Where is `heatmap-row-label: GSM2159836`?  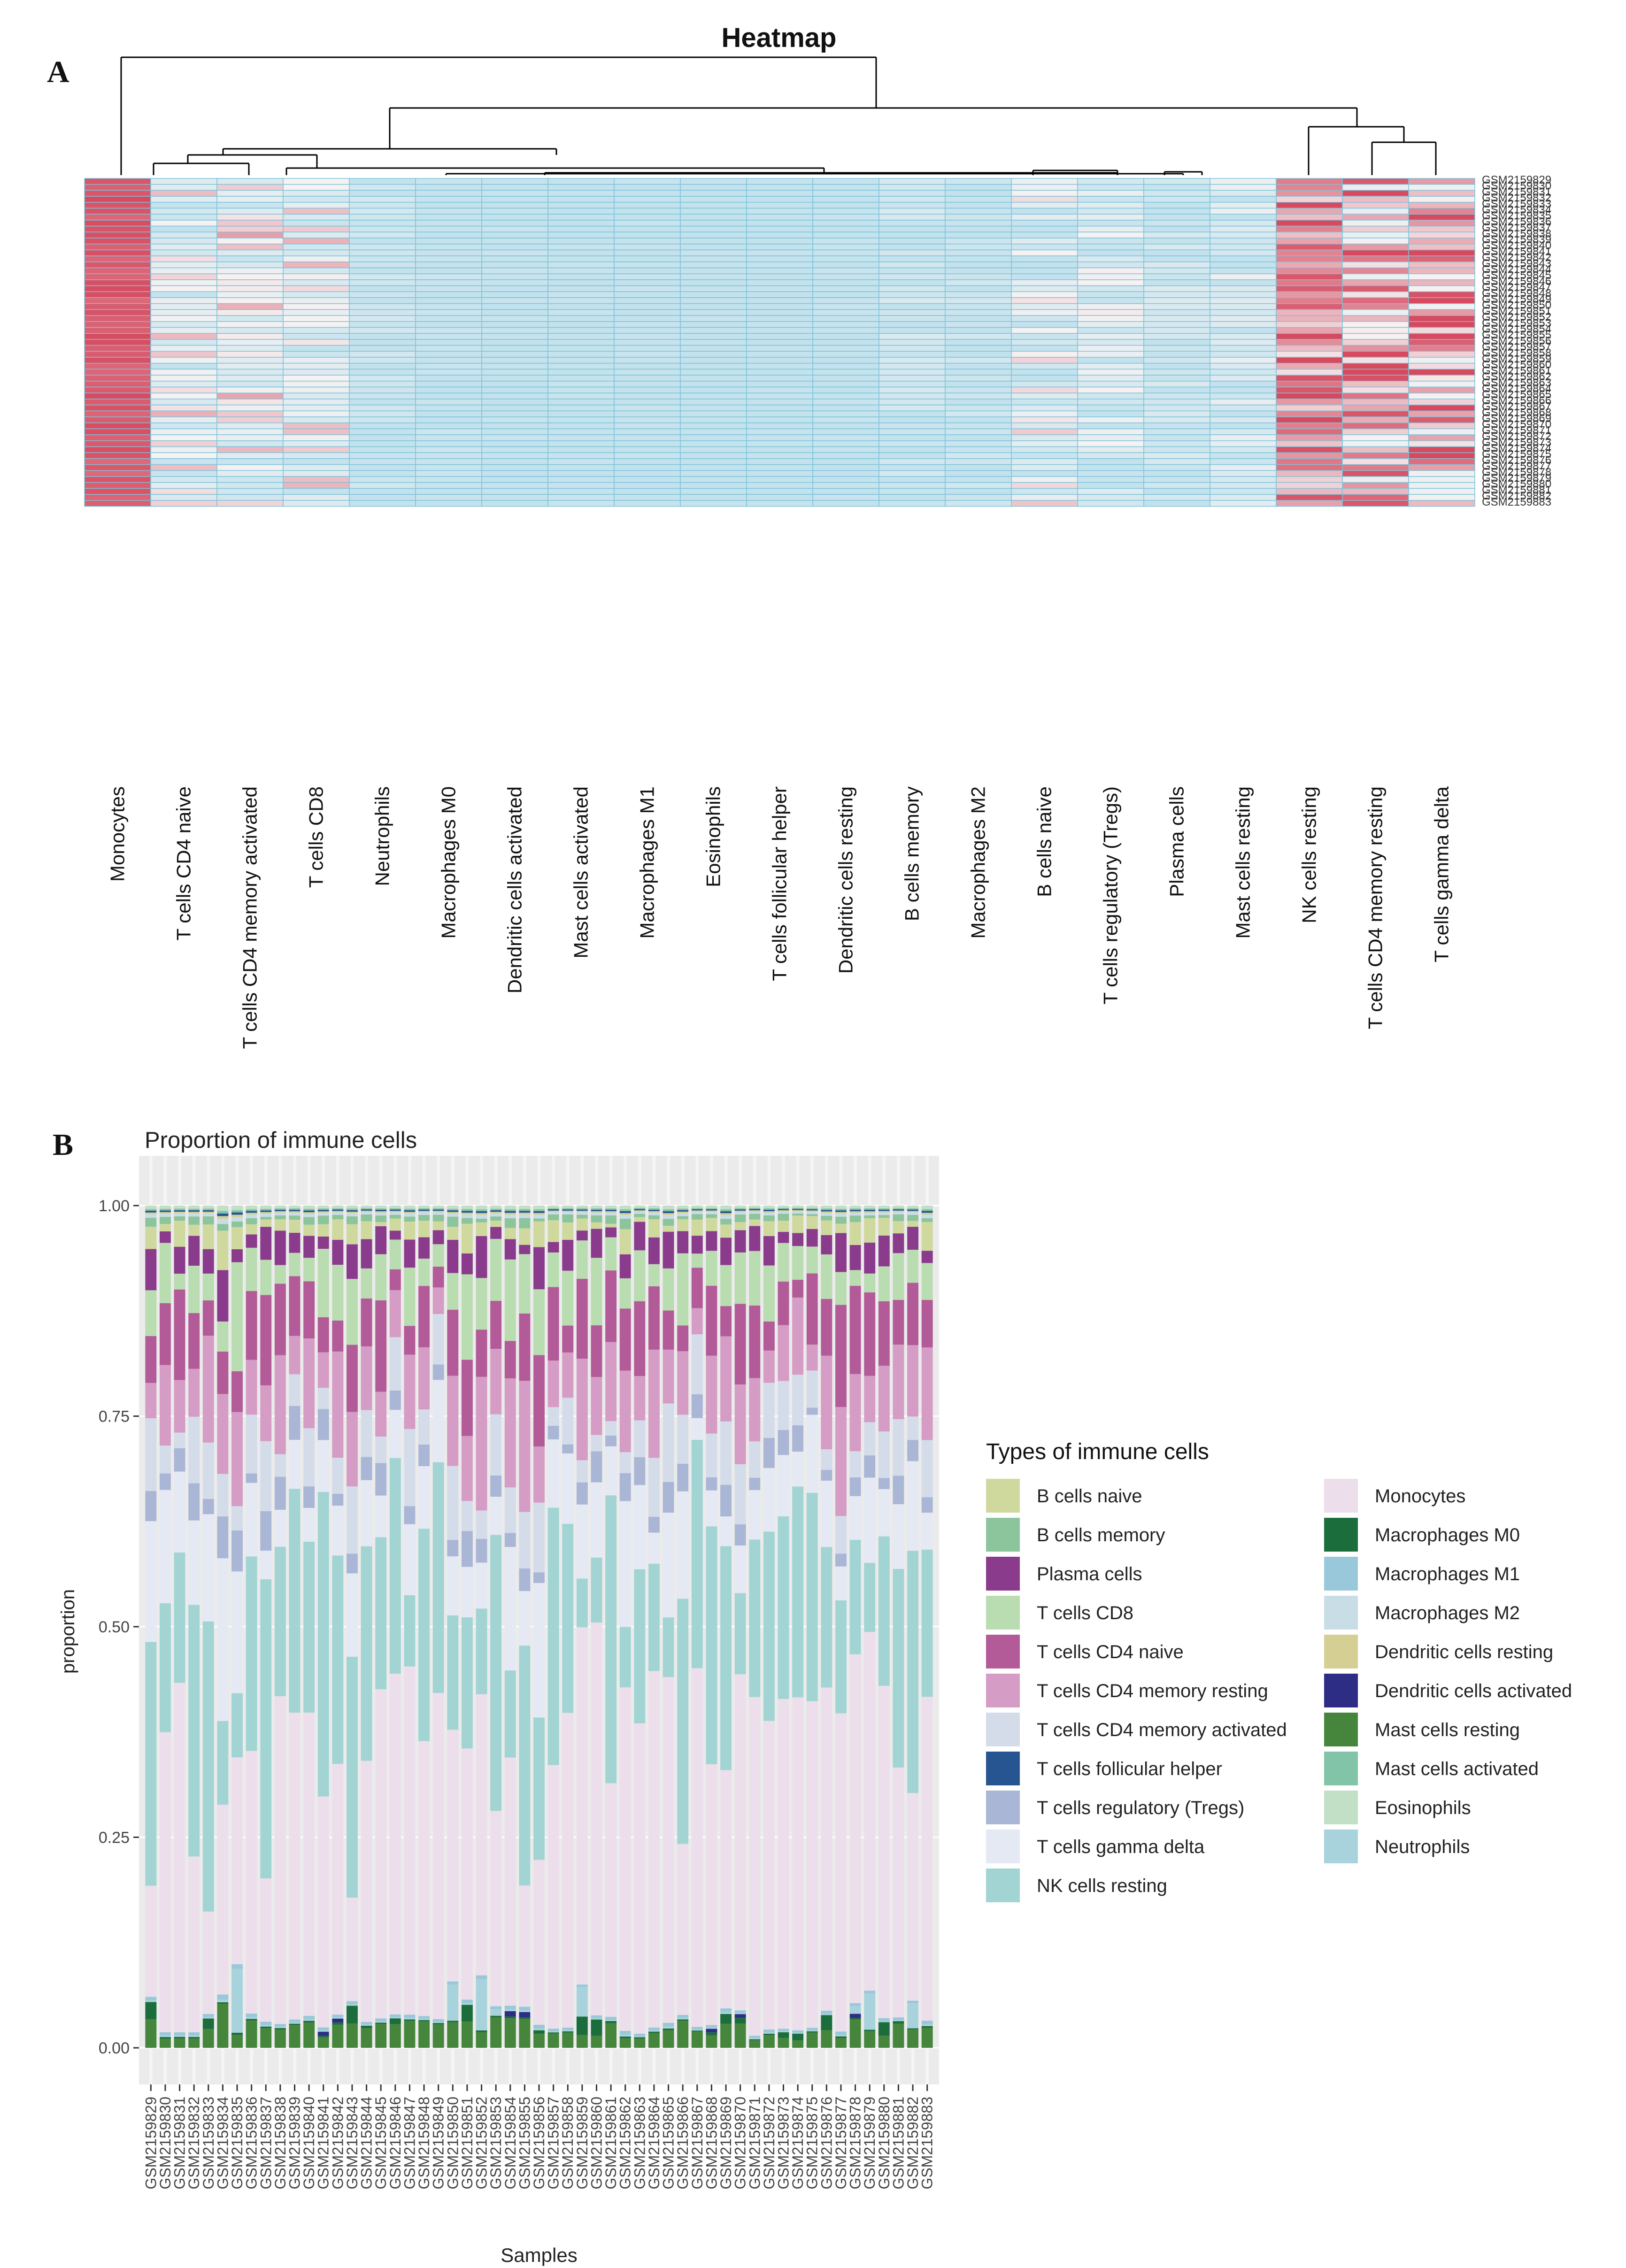
heatmap-row-label: GSM2159836 is located at coordinates (1516, 221).